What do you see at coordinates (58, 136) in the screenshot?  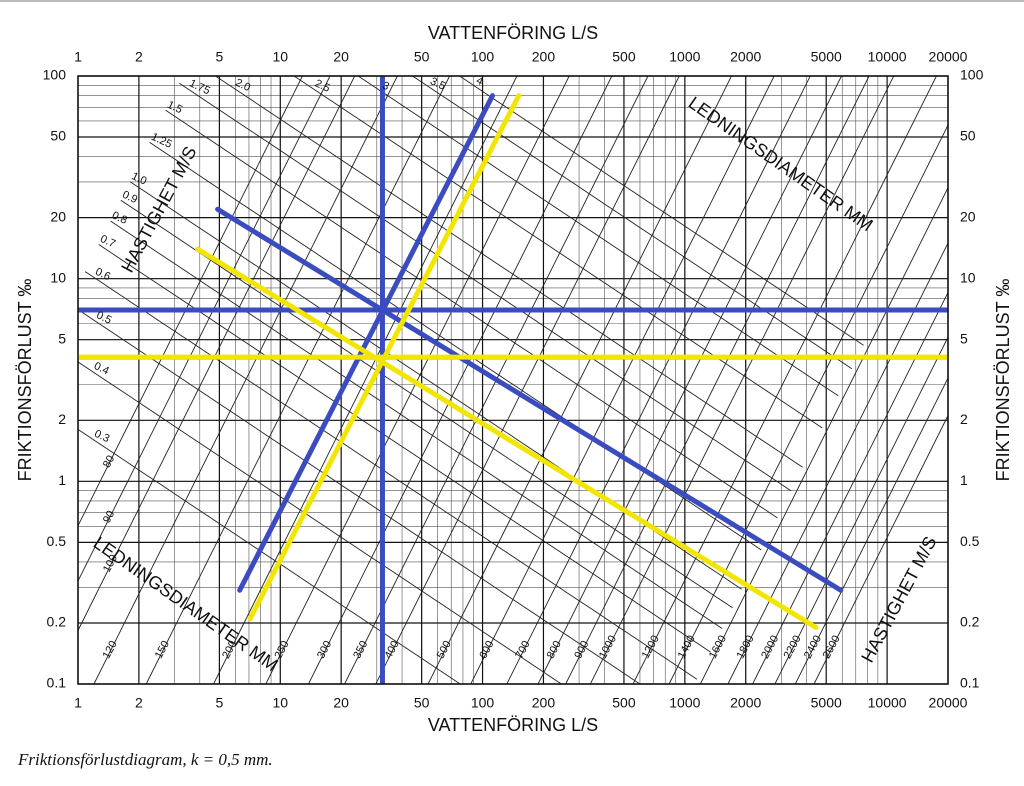 I see `y-tick-label: 50` at bounding box center [58, 136].